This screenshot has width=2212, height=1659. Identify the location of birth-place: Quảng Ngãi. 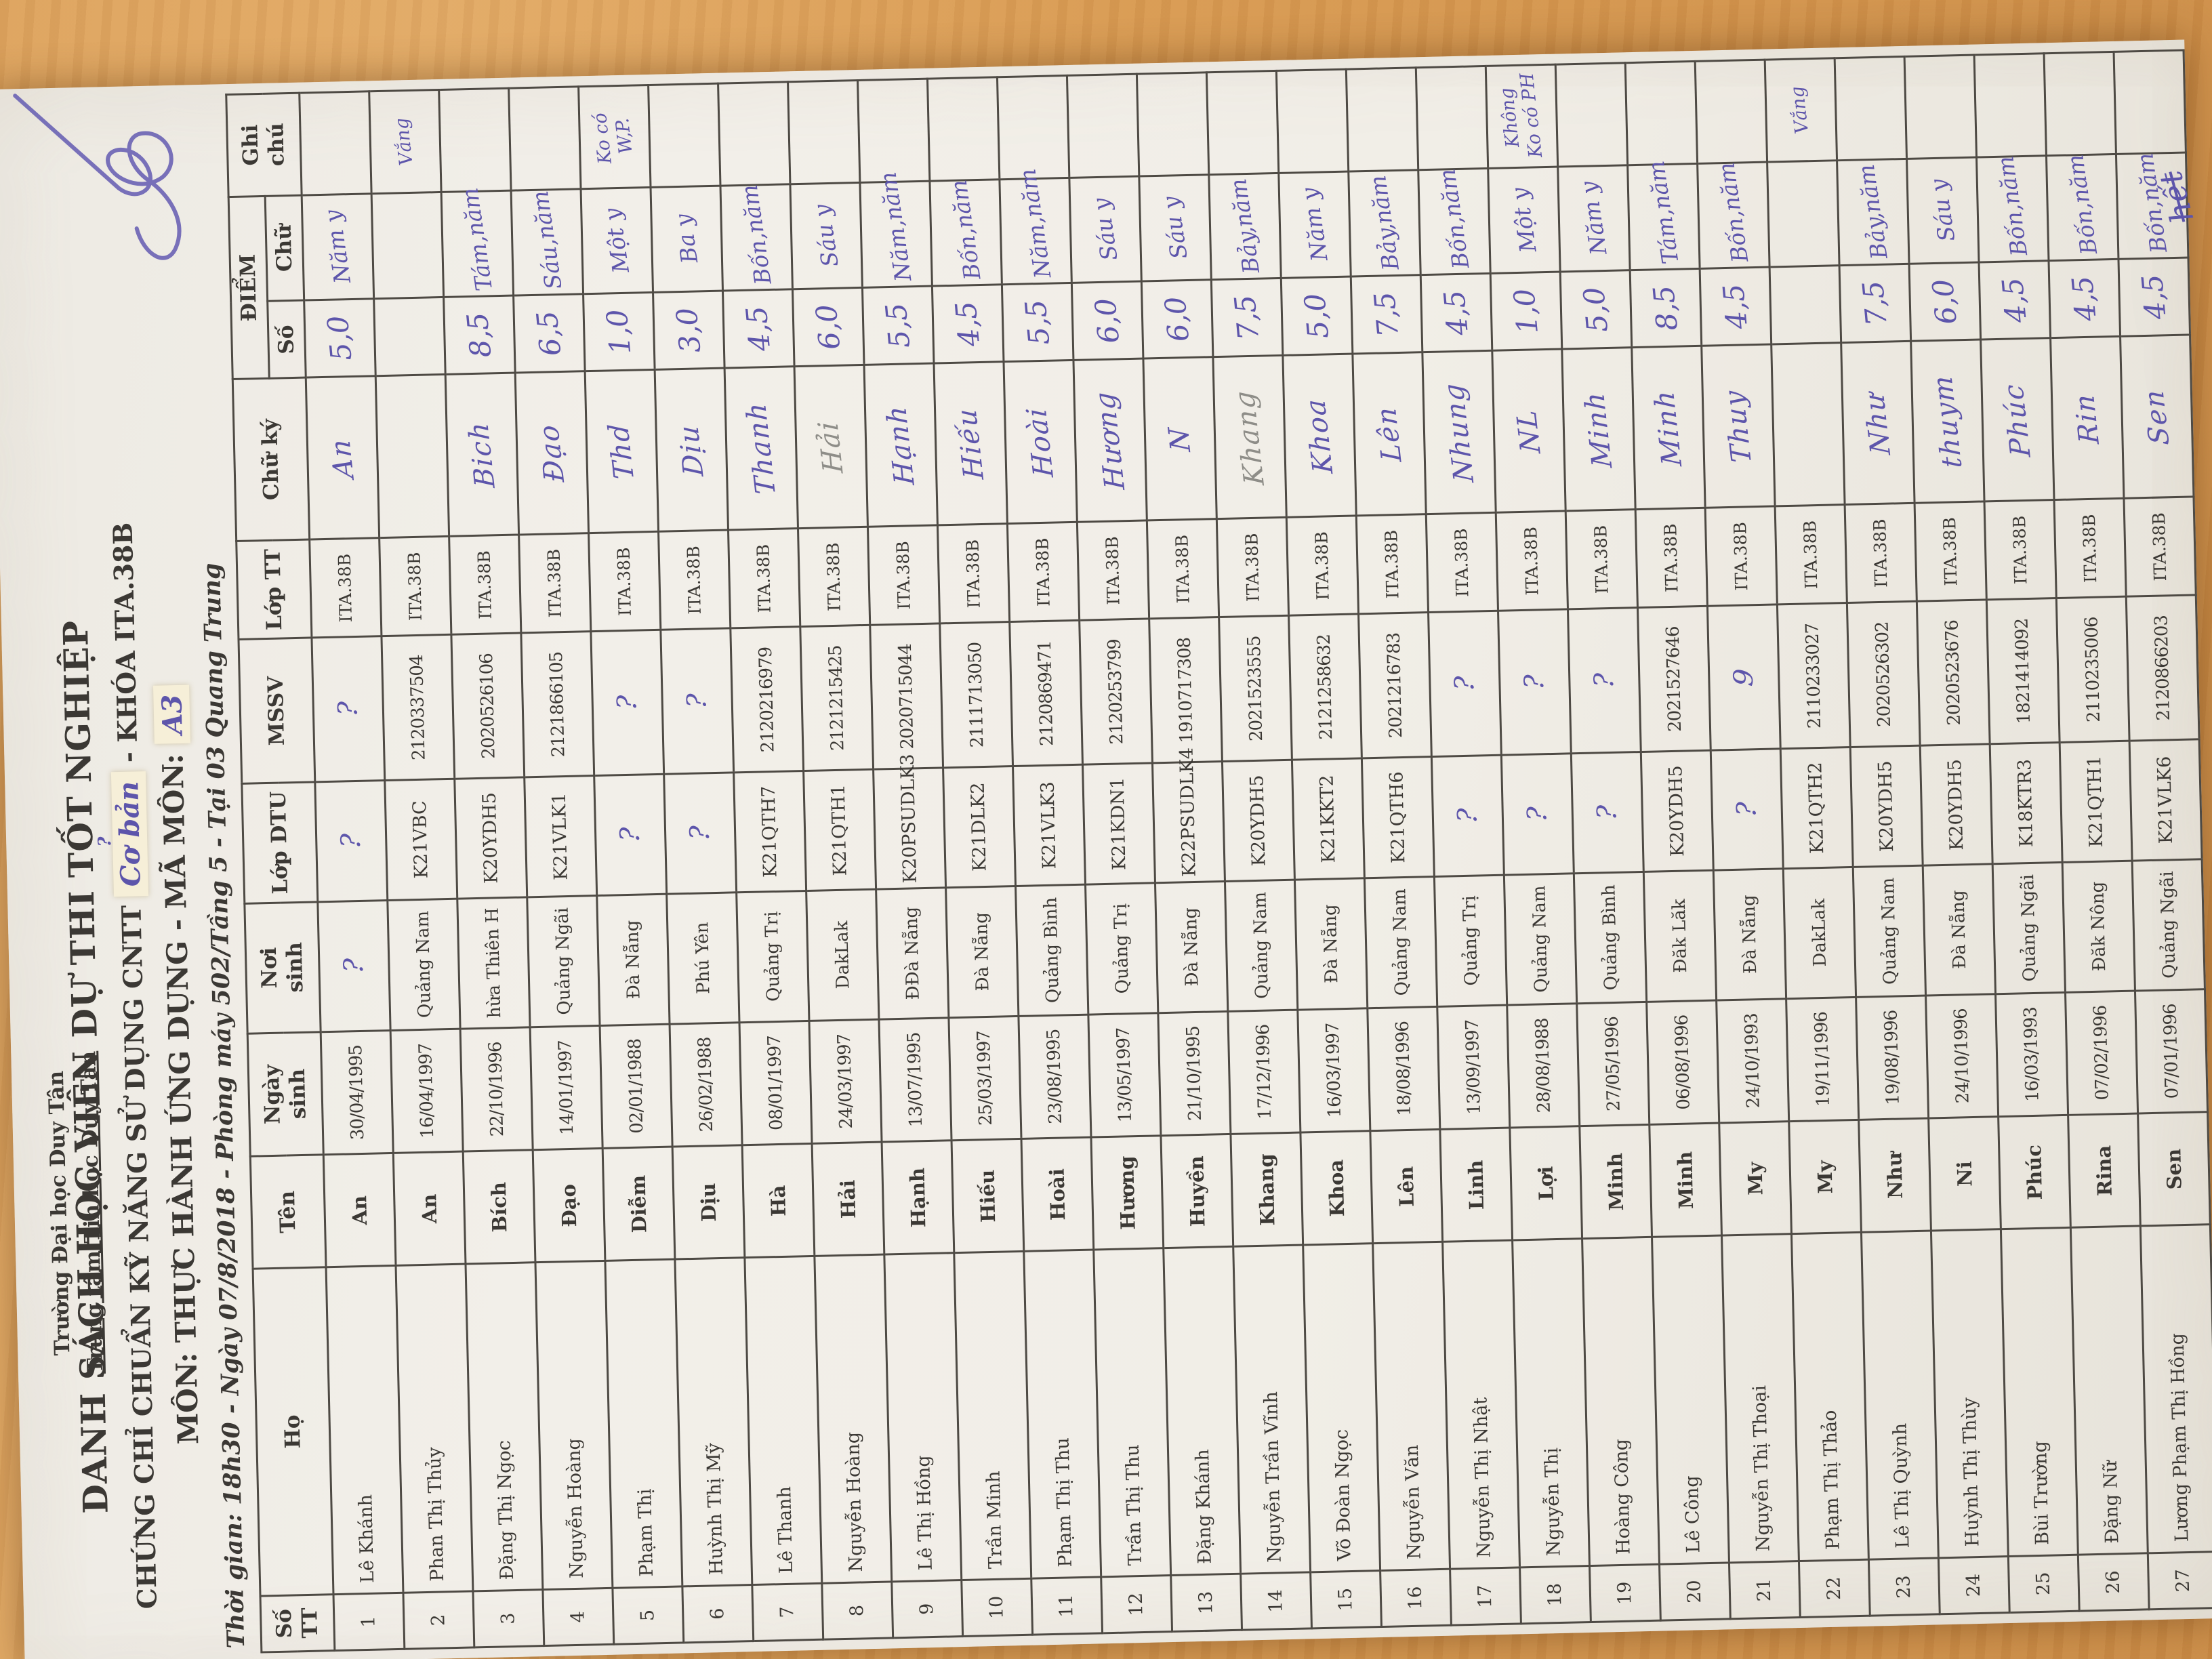
(563, 961).